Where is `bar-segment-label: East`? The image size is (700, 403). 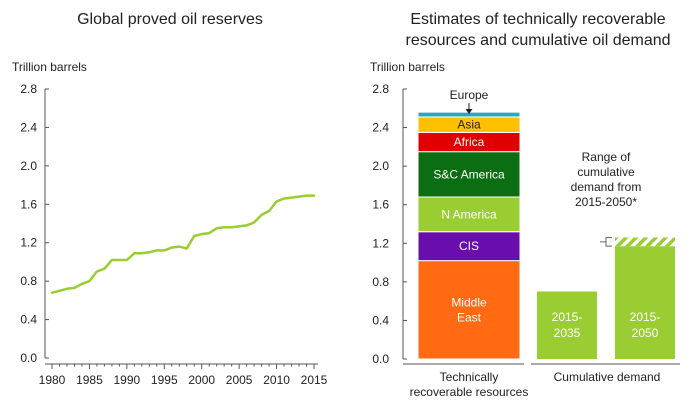 bar-segment-label: East is located at coordinates (469, 317).